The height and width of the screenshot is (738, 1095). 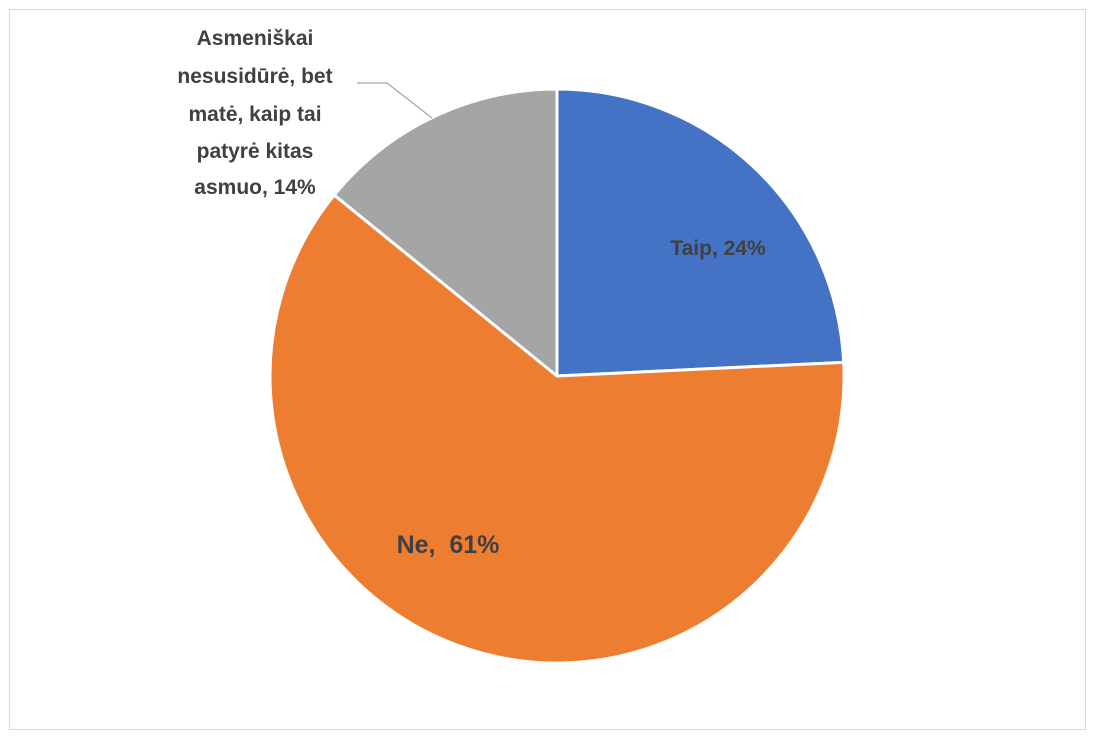 What do you see at coordinates (255, 38) in the screenshot?
I see `slice-label-asmeniskai-line-1: Asmeniškai` at bounding box center [255, 38].